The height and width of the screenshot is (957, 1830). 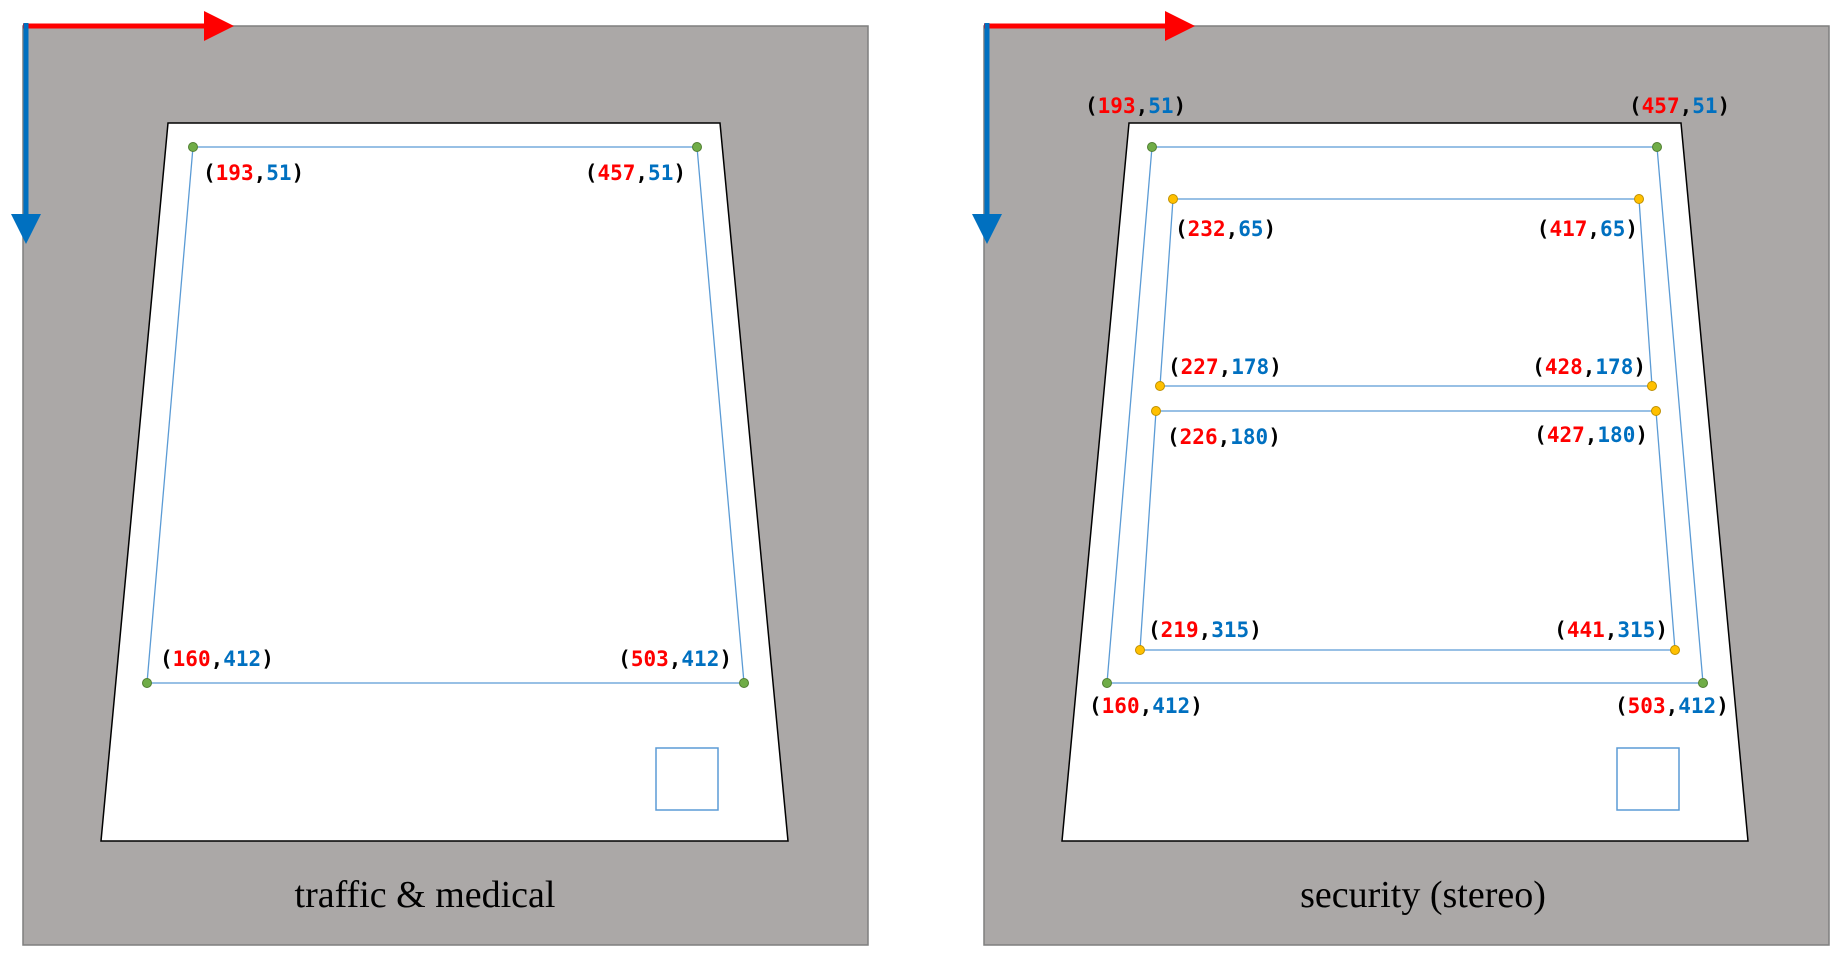 I want to click on coordinate-label: (227,178), so click(x=1225, y=367).